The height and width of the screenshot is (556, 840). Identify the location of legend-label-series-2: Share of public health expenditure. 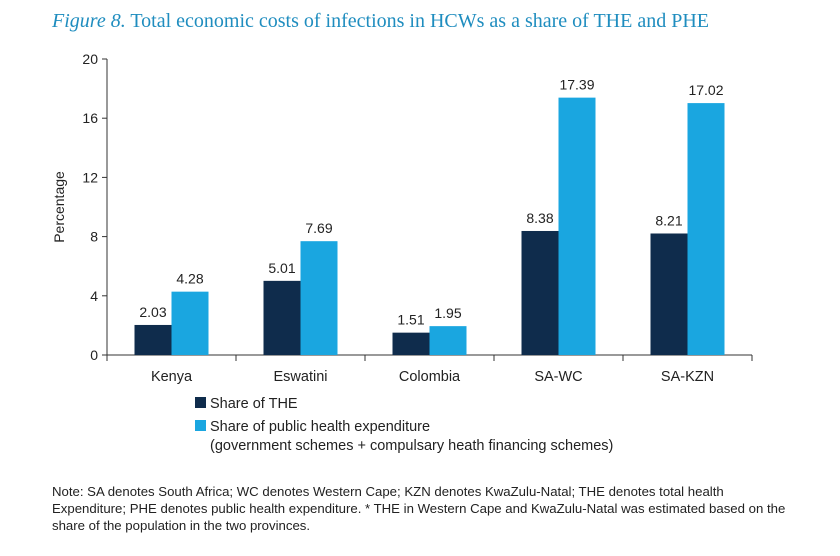
(320, 427).